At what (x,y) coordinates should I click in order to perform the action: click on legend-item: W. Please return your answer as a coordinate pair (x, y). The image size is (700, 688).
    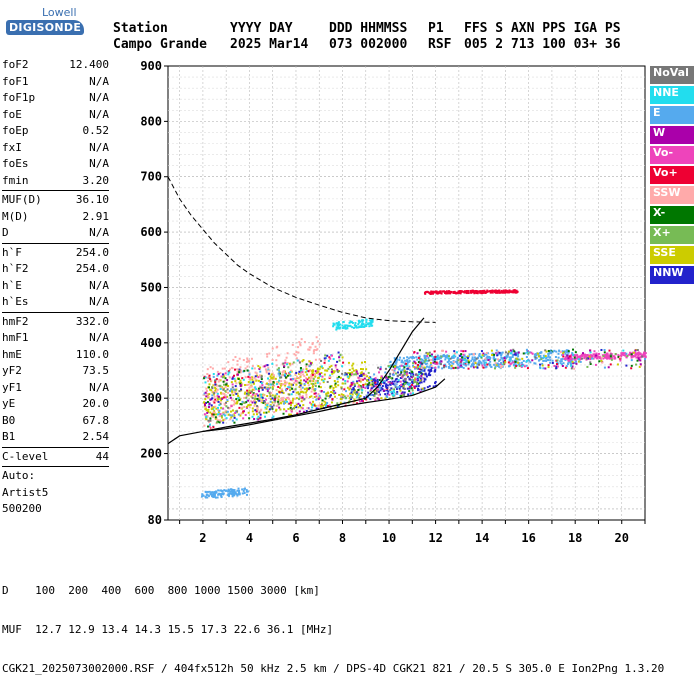
    Looking at the image, I should click on (672, 135).